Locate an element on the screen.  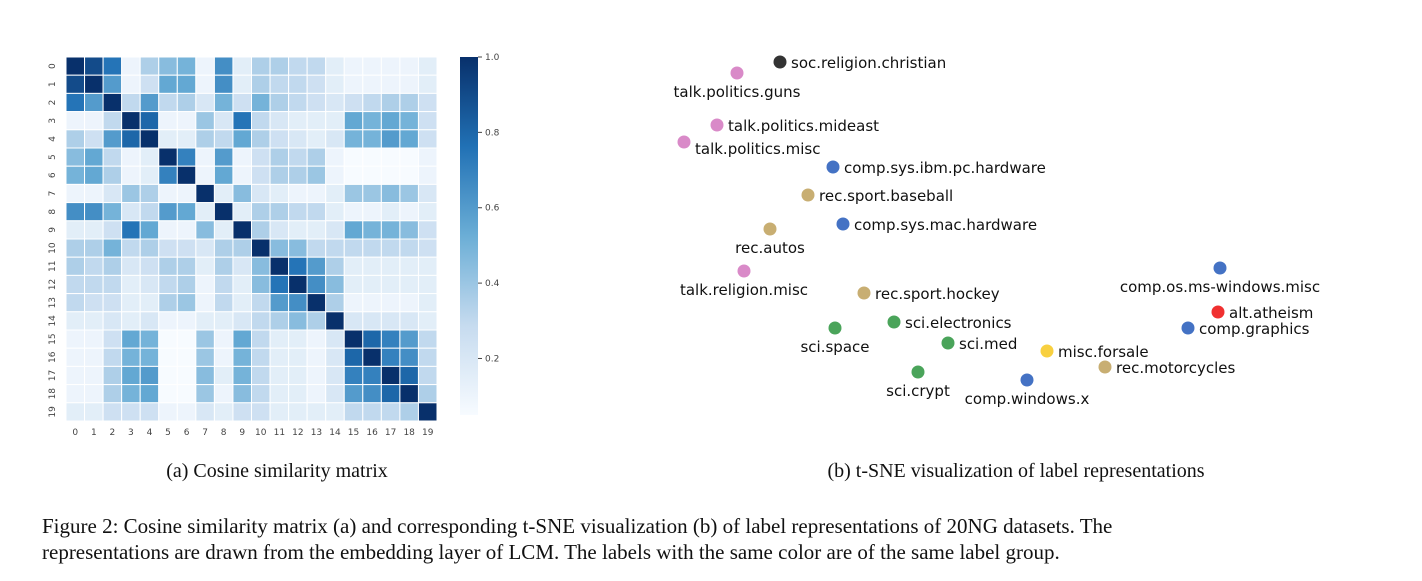
x-tick-label: 7 is located at coordinates (205, 433).